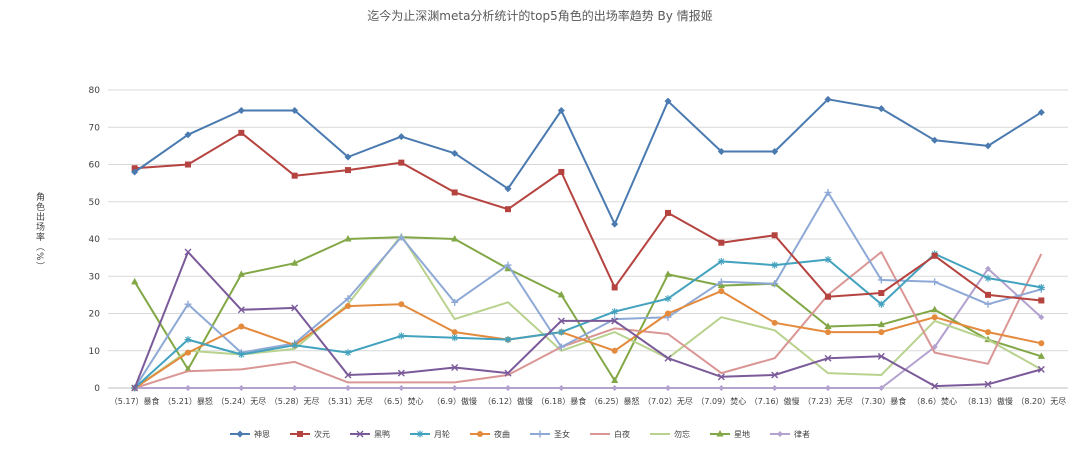 The width and height of the screenshot is (1080, 462). What do you see at coordinates (790, 434) in the screenshot?
I see `legend-item-10: 律者` at bounding box center [790, 434].